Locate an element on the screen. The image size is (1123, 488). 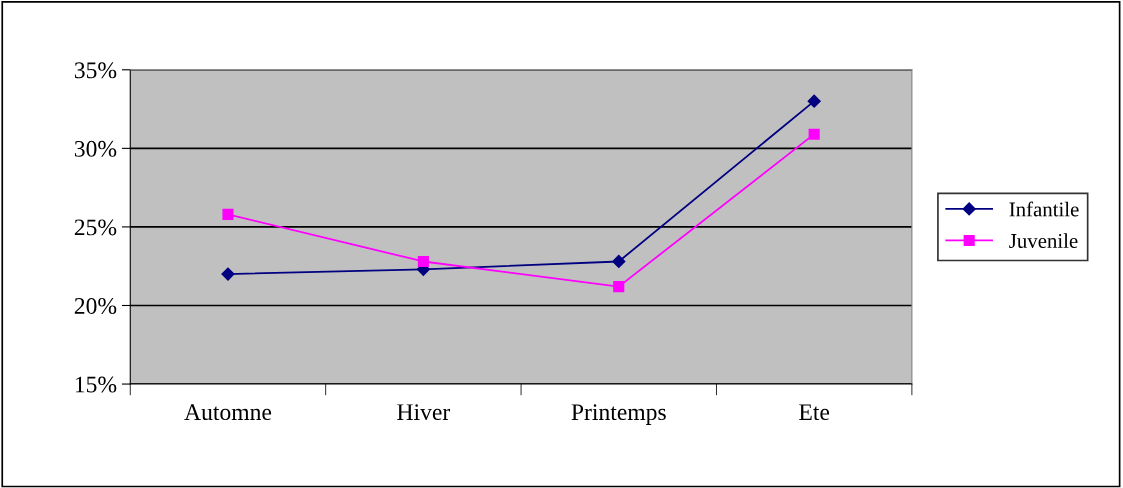
x-tick-label: Automne is located at coordinates (228, 412).